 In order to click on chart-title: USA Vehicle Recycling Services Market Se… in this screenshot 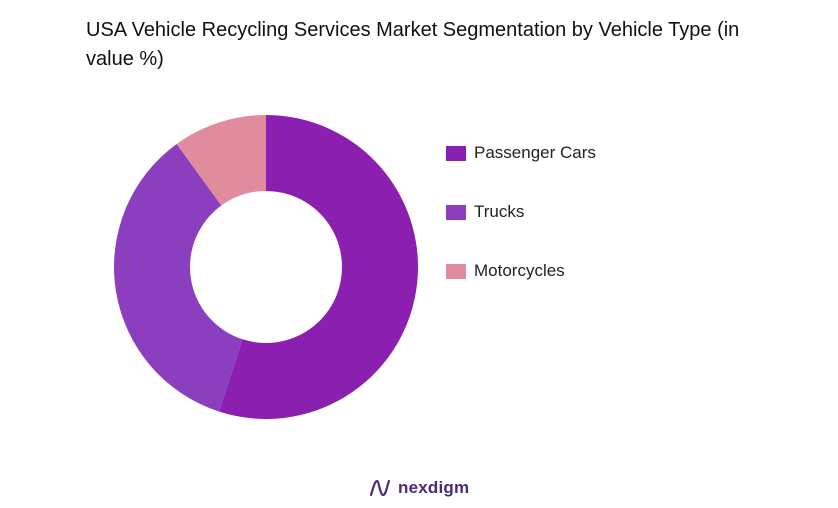, I will do `click(413, 44)`.